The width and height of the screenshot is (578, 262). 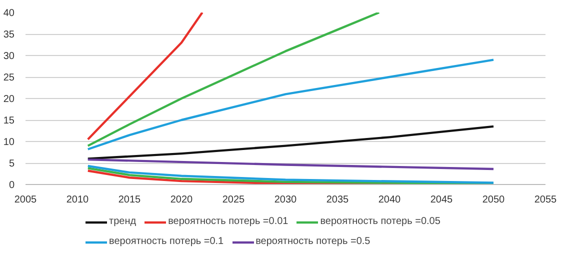 I want to click on y-tick-label: 20, so click(x=9, y=99).